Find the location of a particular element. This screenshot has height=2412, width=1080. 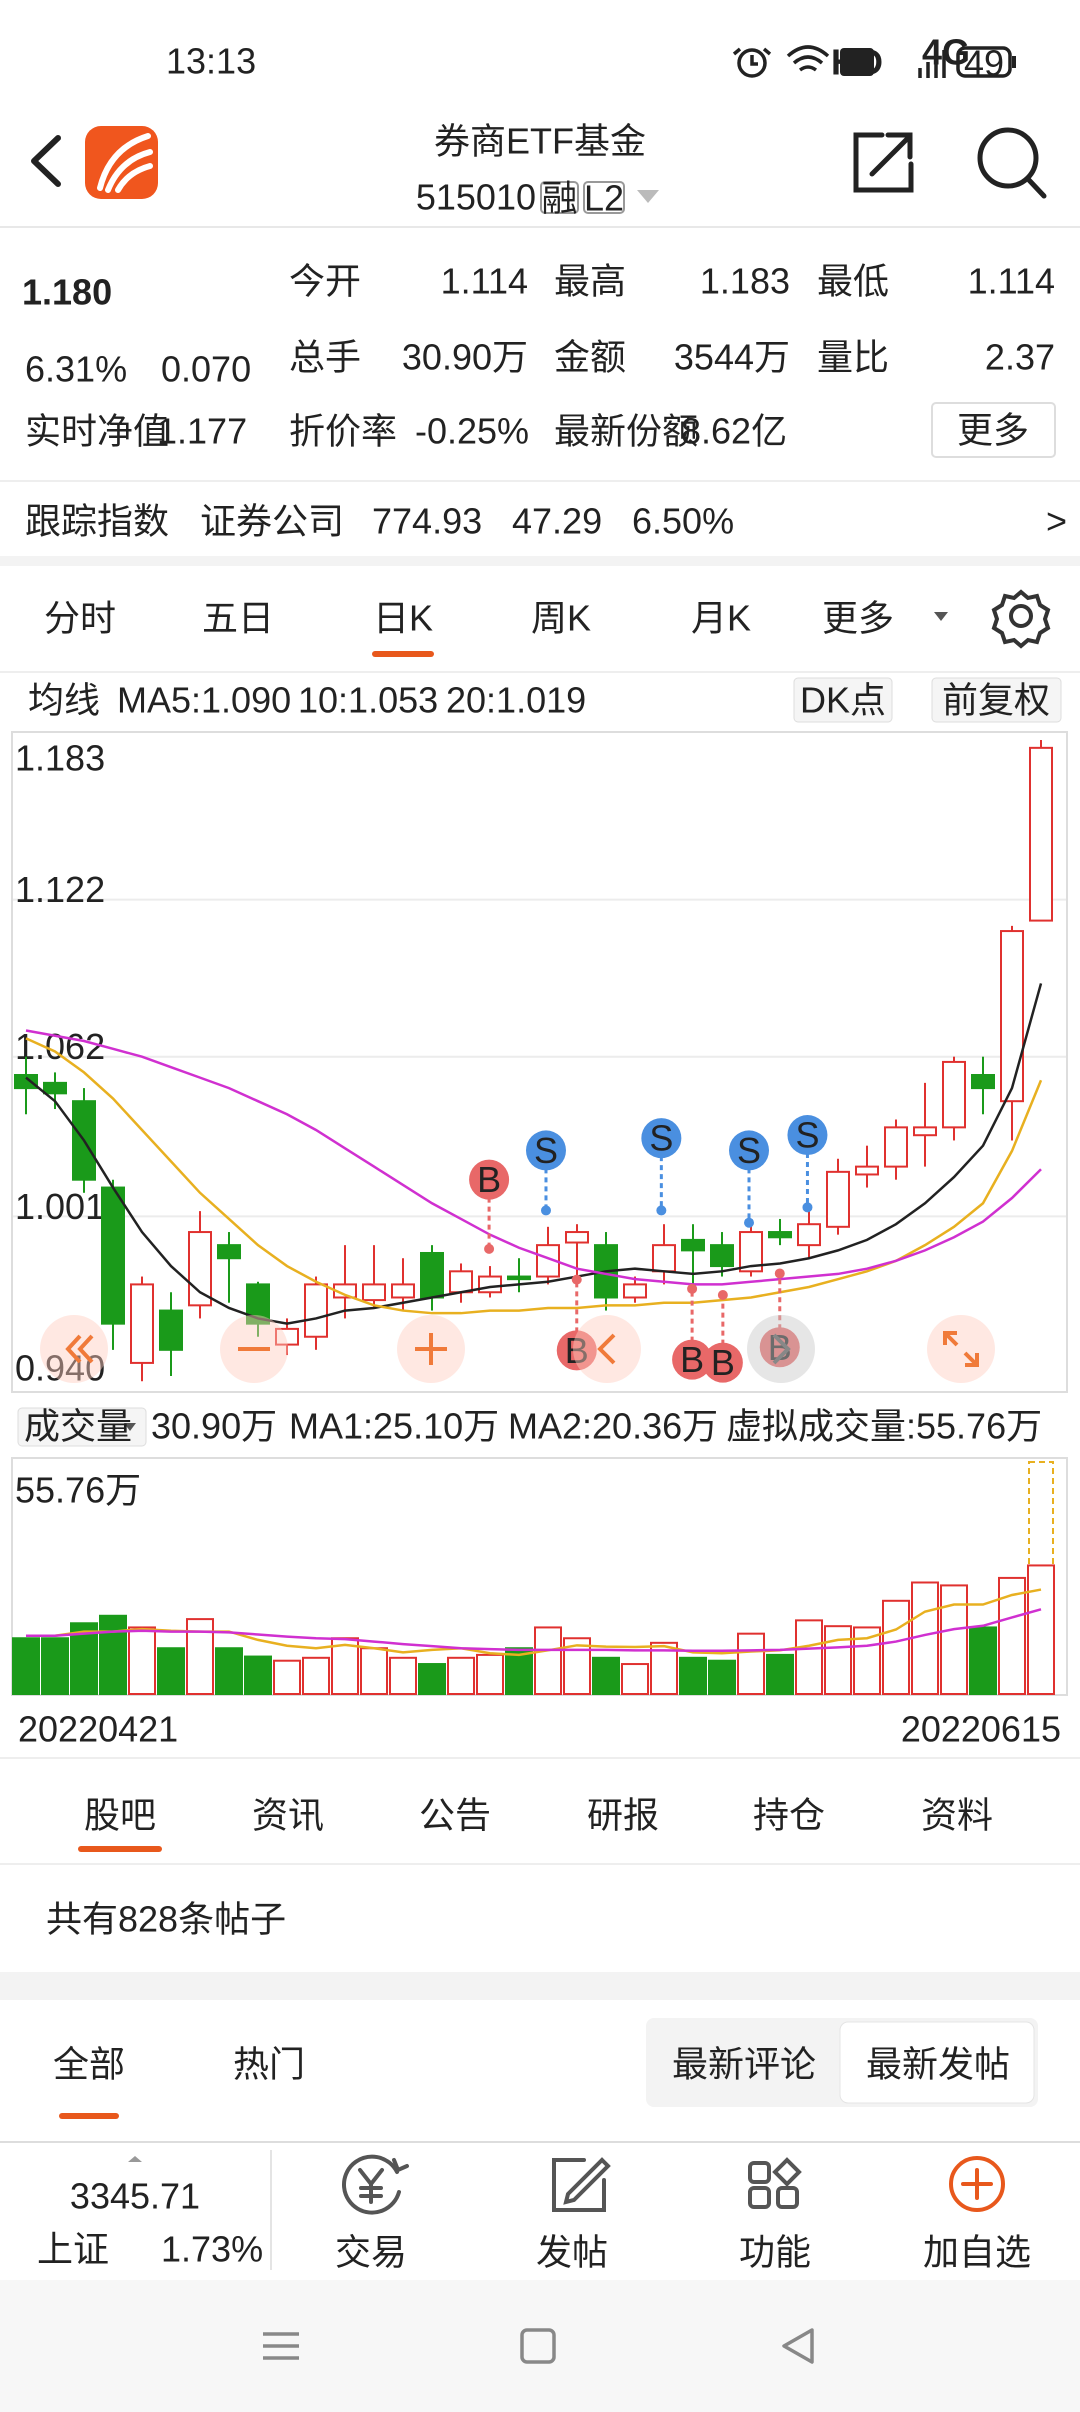

news-tab: 股吧 is located at coordinates (120, 1815).